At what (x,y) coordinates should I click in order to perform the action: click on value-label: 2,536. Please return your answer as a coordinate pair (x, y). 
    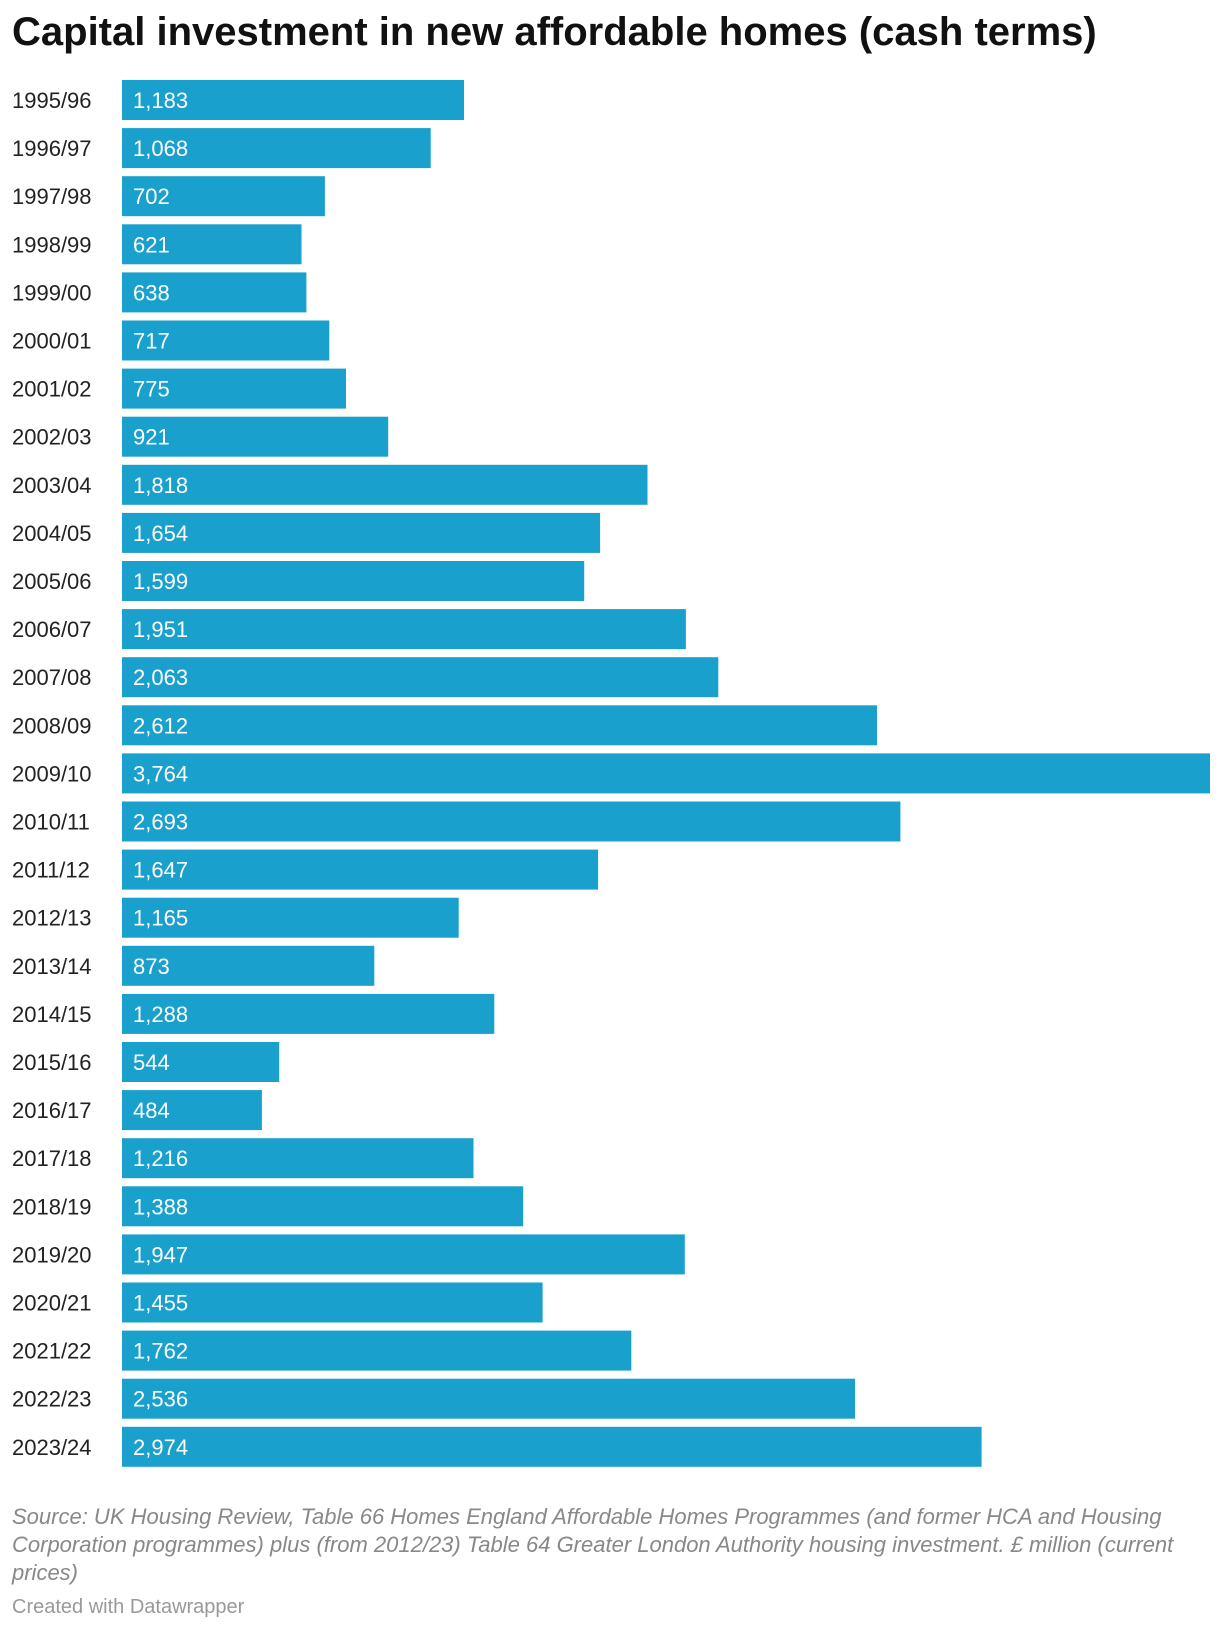
    Looking at the image, I should click on (160, 1399).